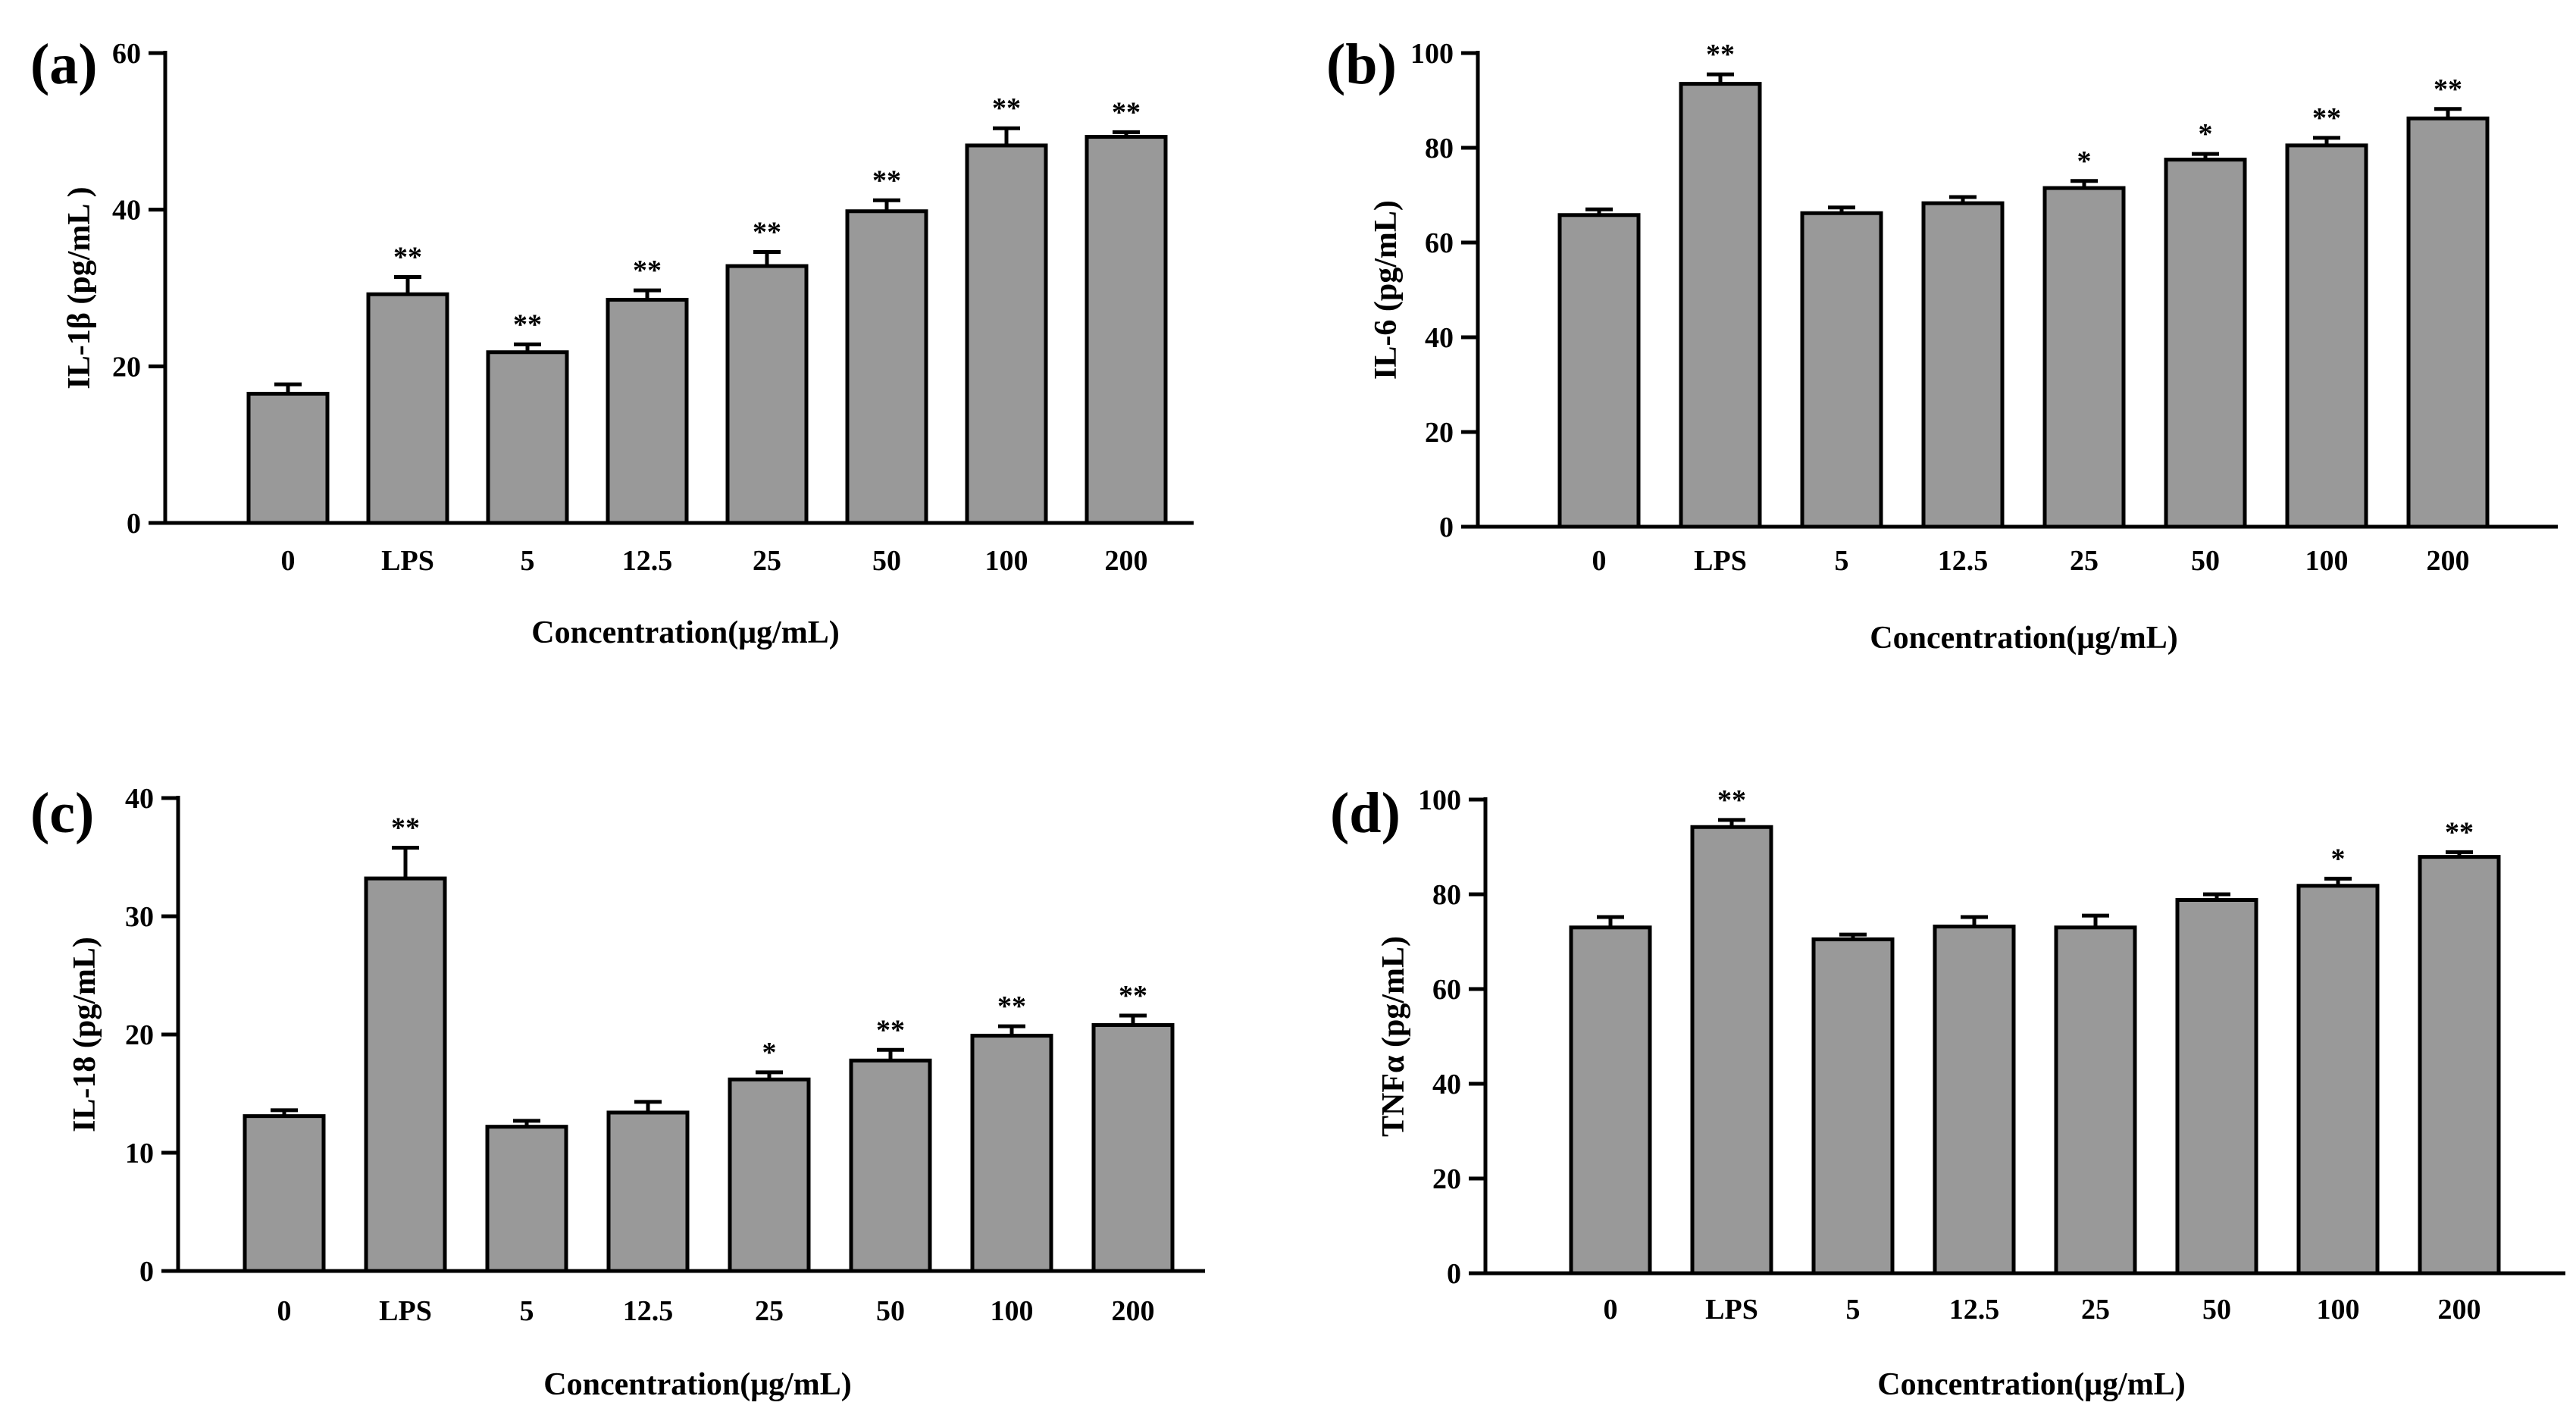 This screenshot has width=2576, height=1418. I want to click on y-axis-title: IL-18 (pg/mL), so click(85, 1034).